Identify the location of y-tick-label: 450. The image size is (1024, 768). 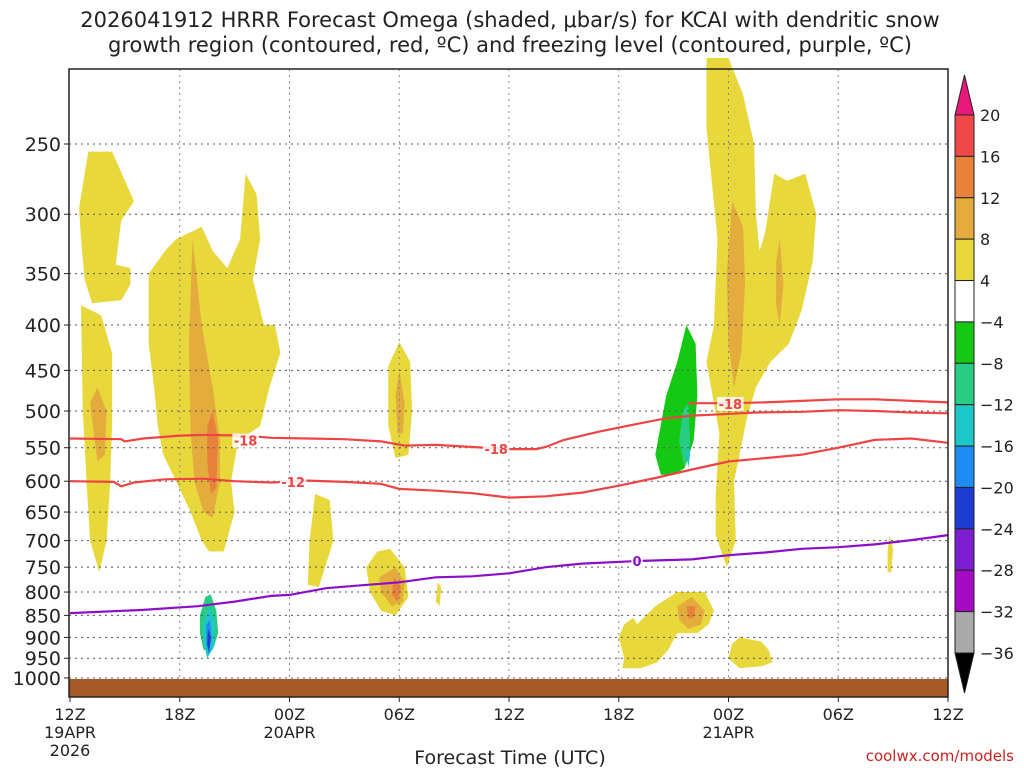
(43, 371).